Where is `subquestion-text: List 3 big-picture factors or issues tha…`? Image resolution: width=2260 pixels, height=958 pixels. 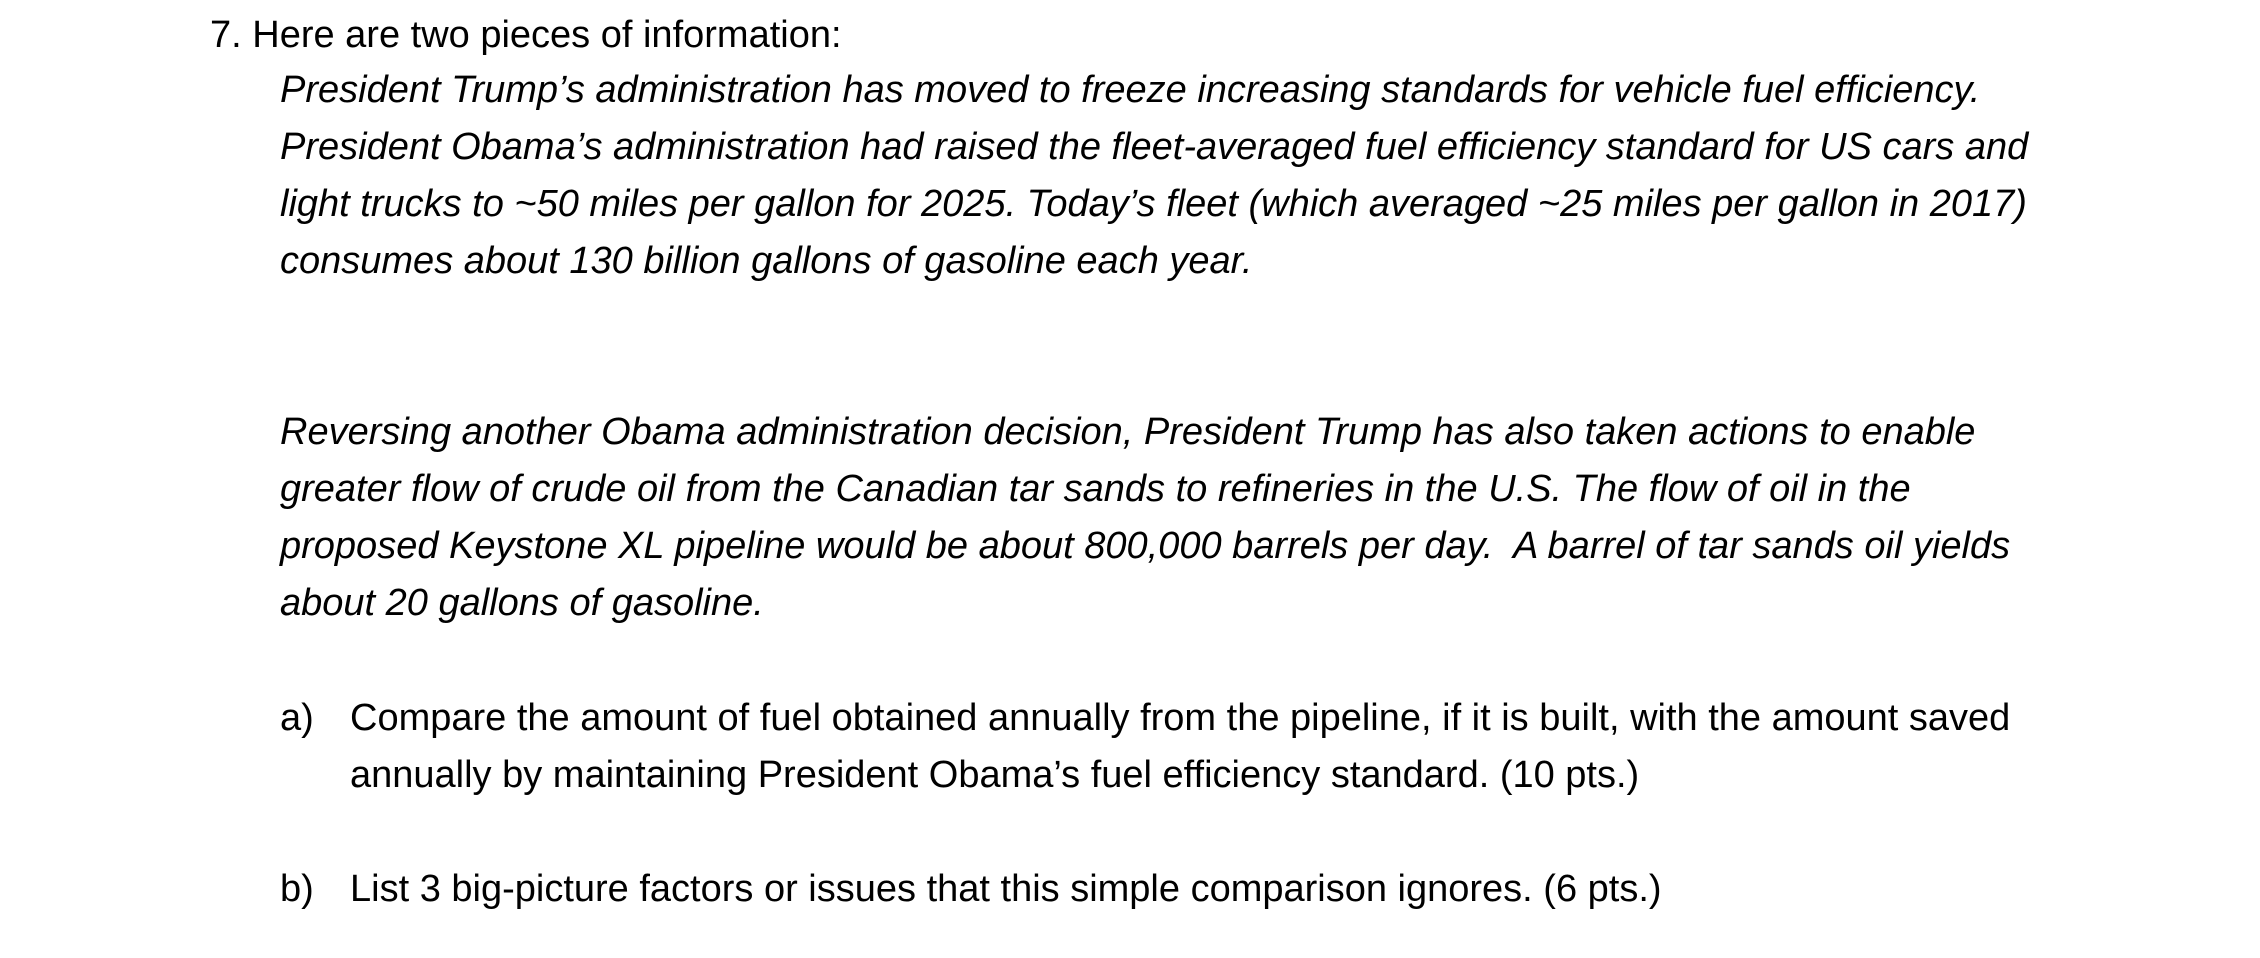 subquestion-text: List 3 big-picture factors or issues tha… is located at coordinates (1006, 889).